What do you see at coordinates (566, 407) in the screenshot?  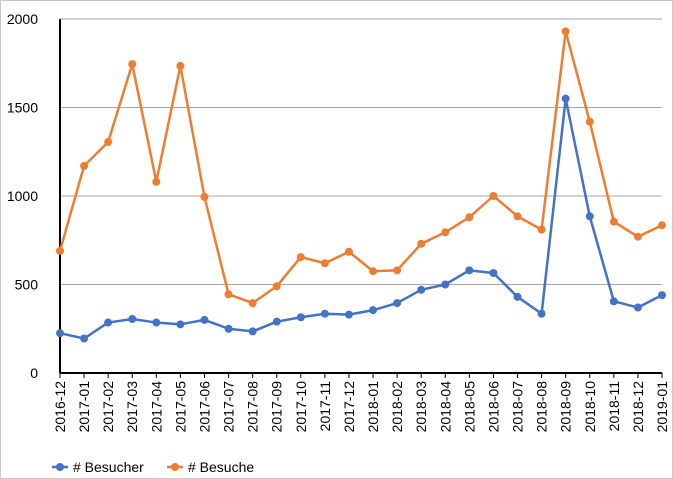 I see `x-tick-label: 2018-09` at bounding box center [566, 407].